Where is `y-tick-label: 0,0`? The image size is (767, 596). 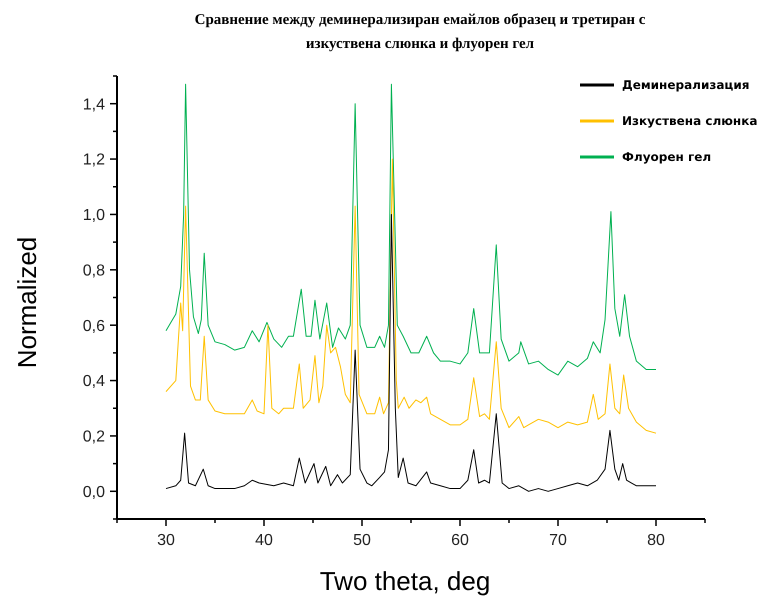 y-tick-label: 0,0 is located at coordinates (94, 492).